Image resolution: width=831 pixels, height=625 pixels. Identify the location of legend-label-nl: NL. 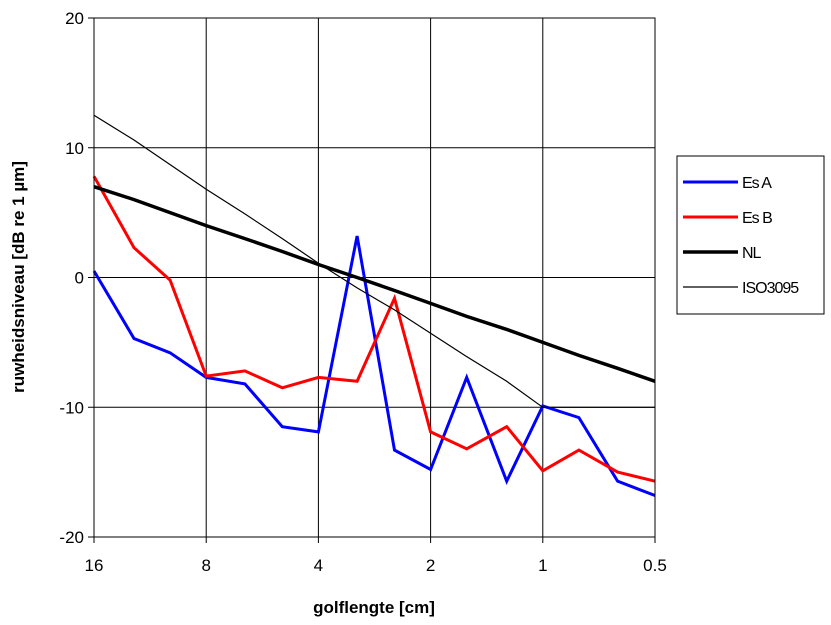
(752, 253).